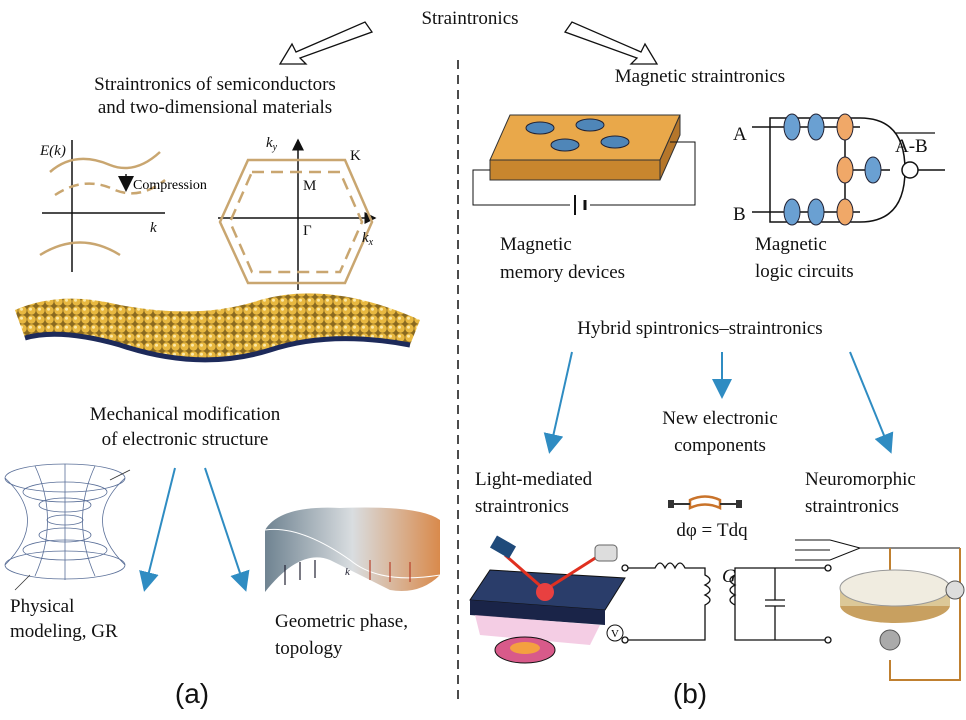 The height and width of the screenshot is (720, 966). I want to click on title: Straintronics, so click(469, 18).